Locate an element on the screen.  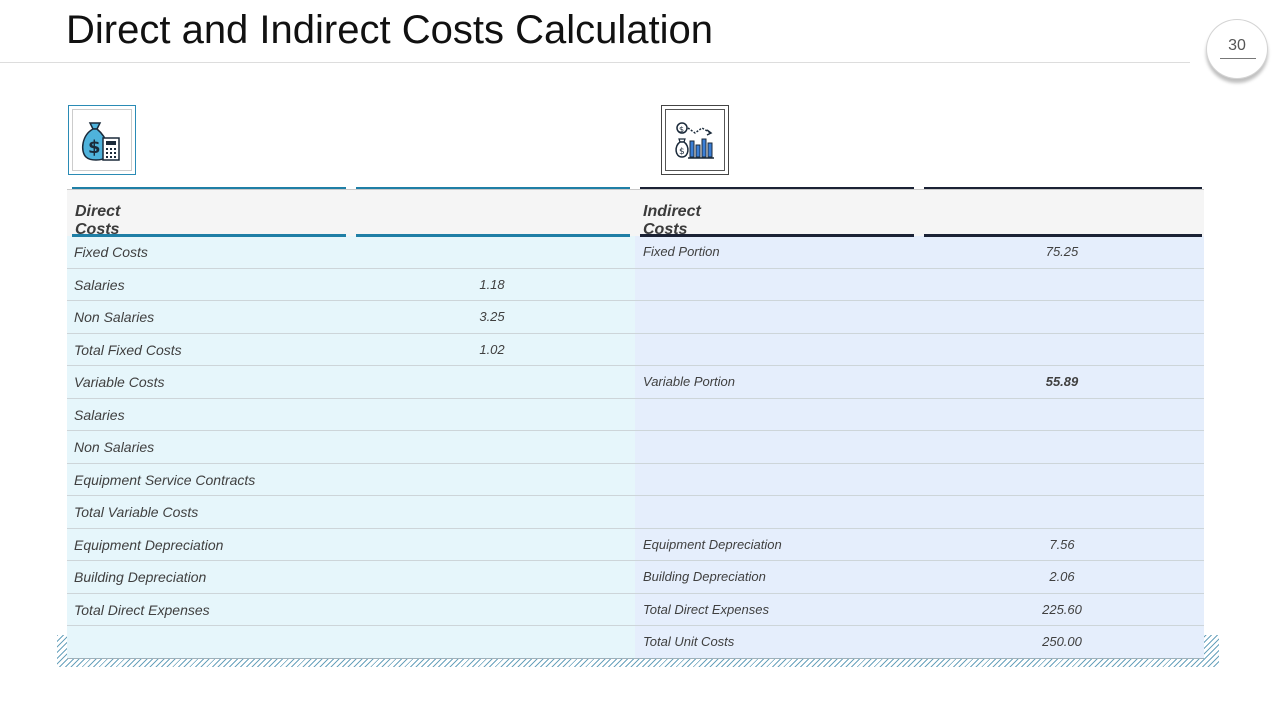
indirect-row-value: 55.89 is located at coordinates (1062, 381).